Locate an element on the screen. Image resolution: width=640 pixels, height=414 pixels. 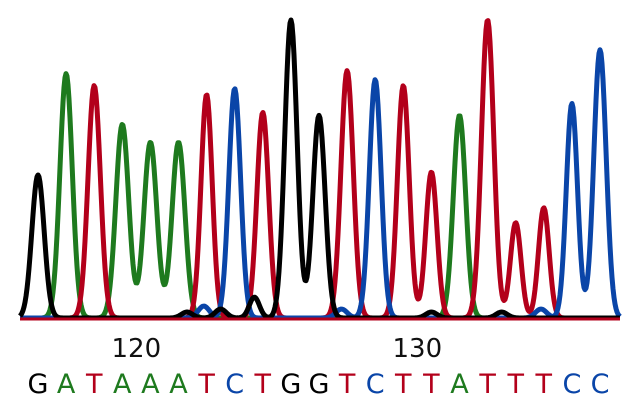
x-tick-labels: 120 130 is located at coordinates (277, 349).